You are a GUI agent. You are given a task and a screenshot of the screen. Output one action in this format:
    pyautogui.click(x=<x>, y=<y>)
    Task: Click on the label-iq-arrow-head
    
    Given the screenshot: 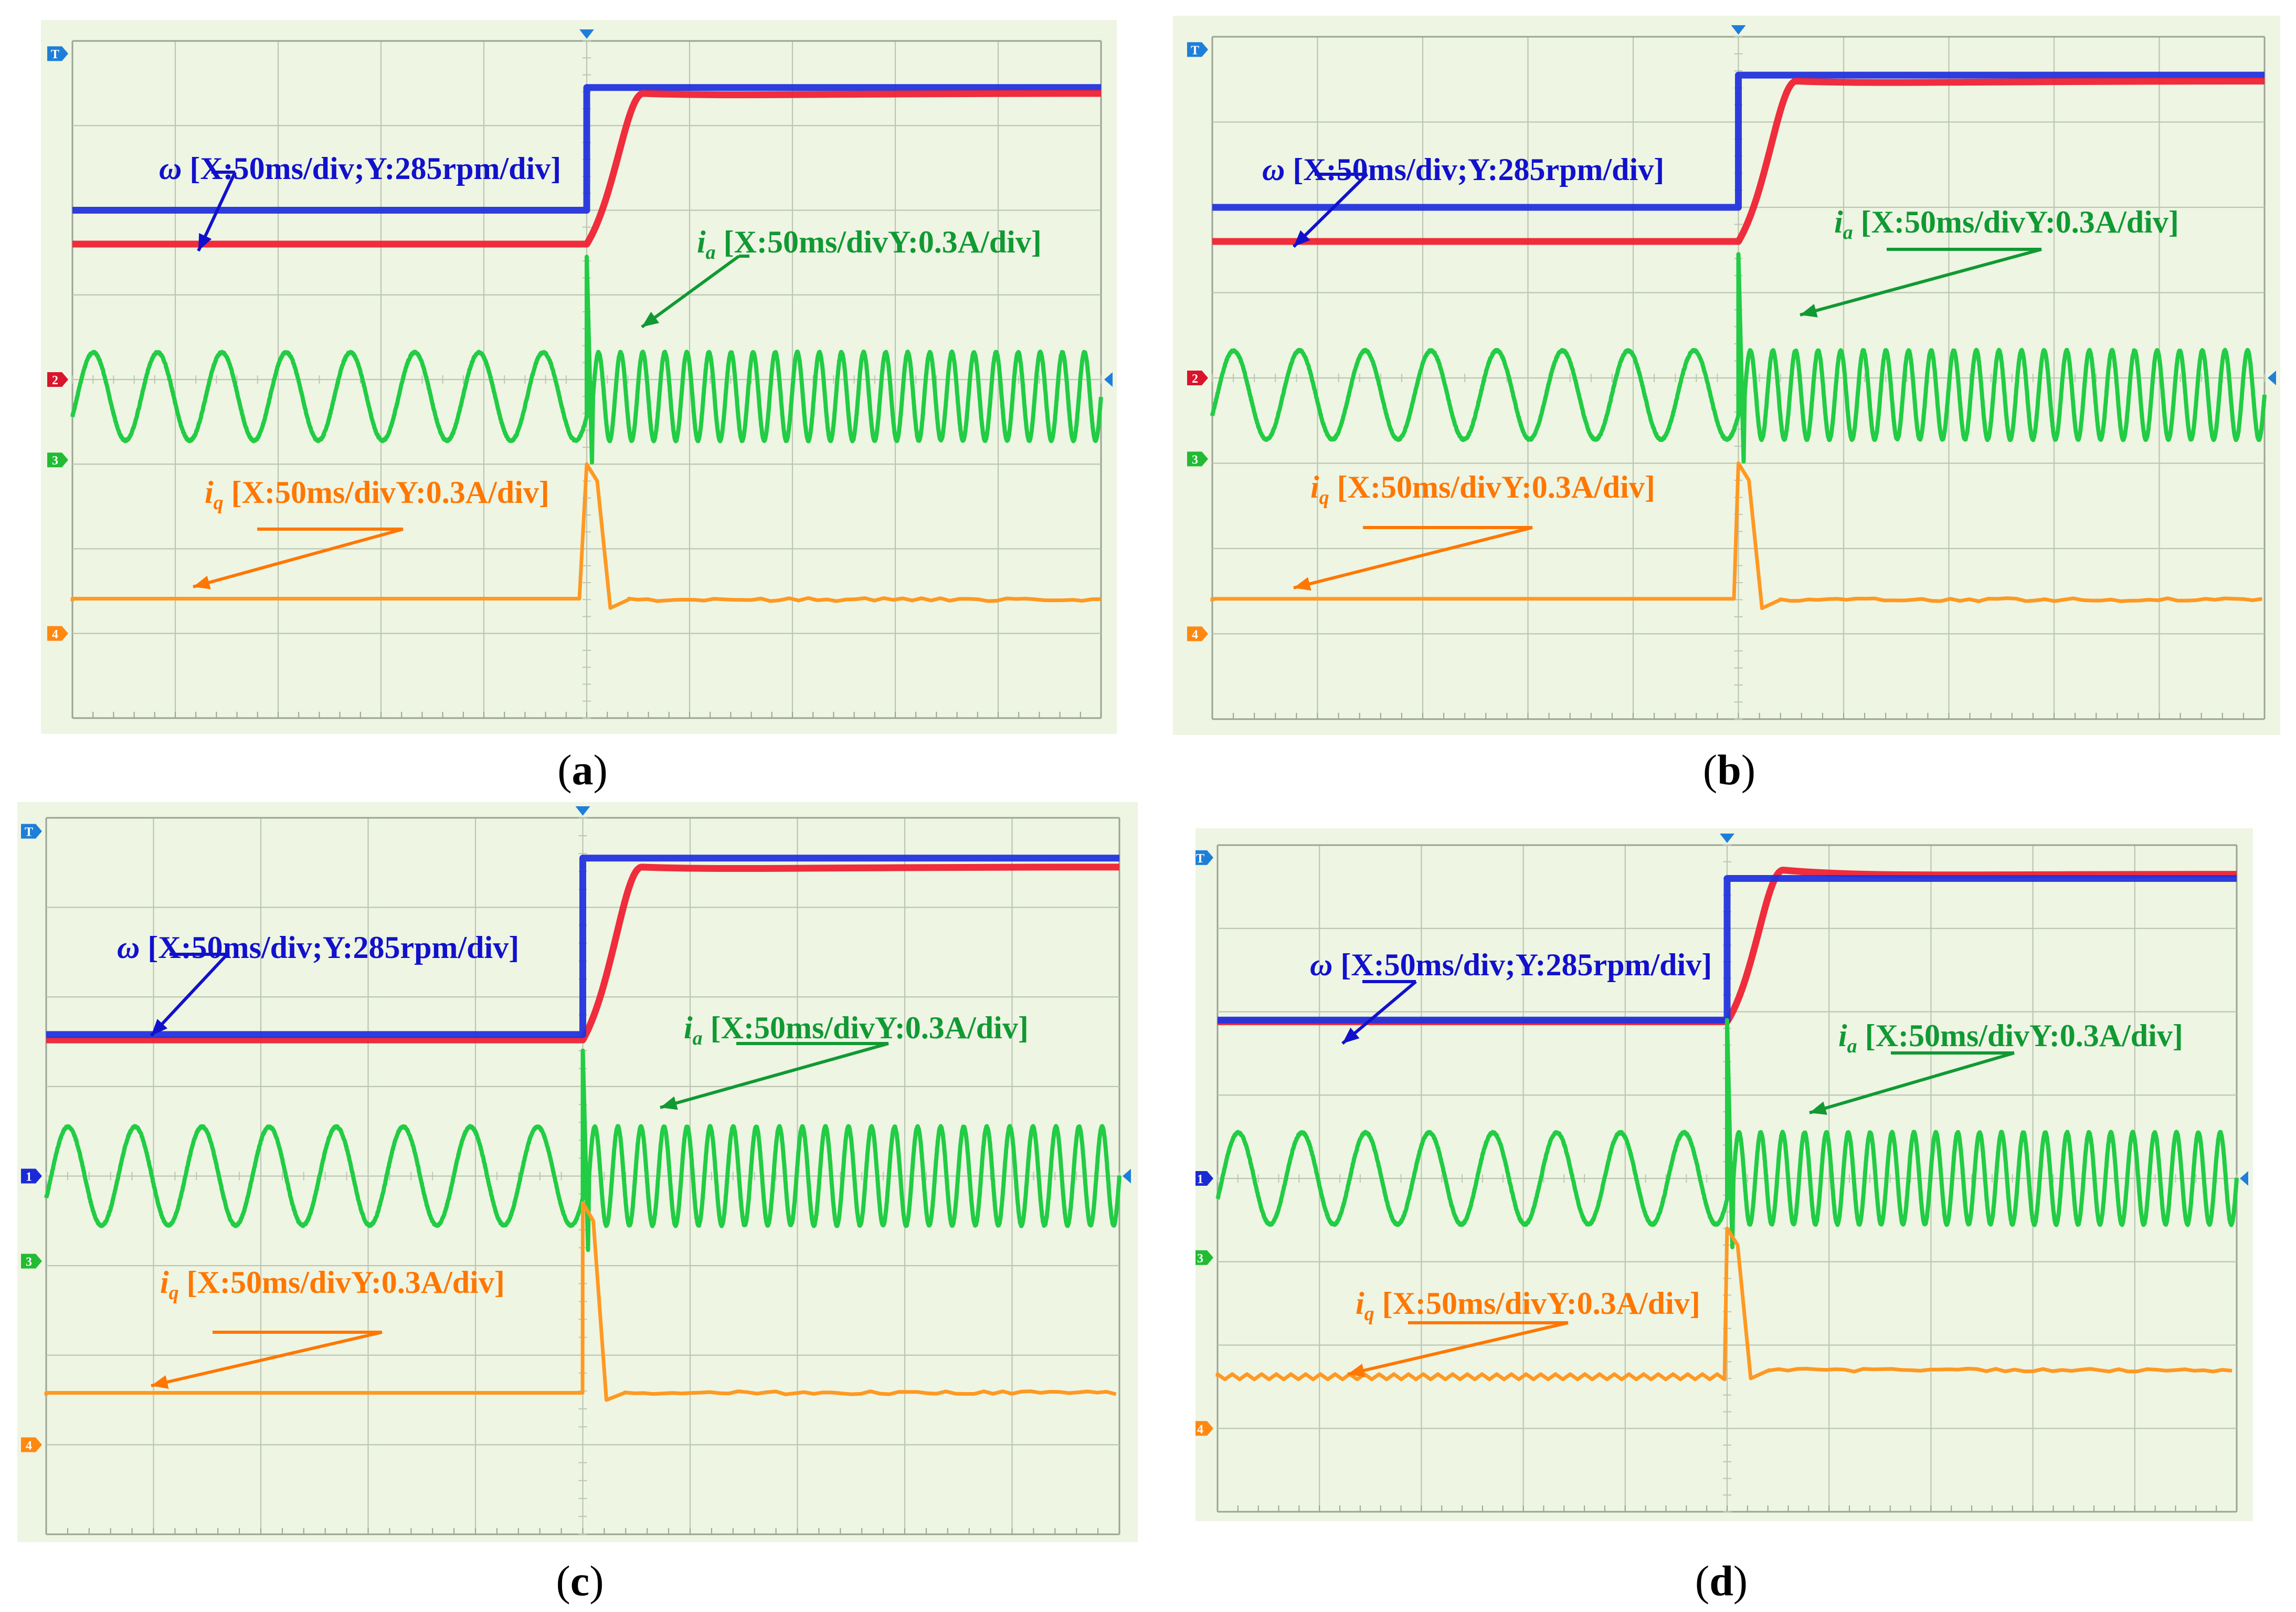 What is the action you would take?
    pyautogui.click(x=202, y=582)
    